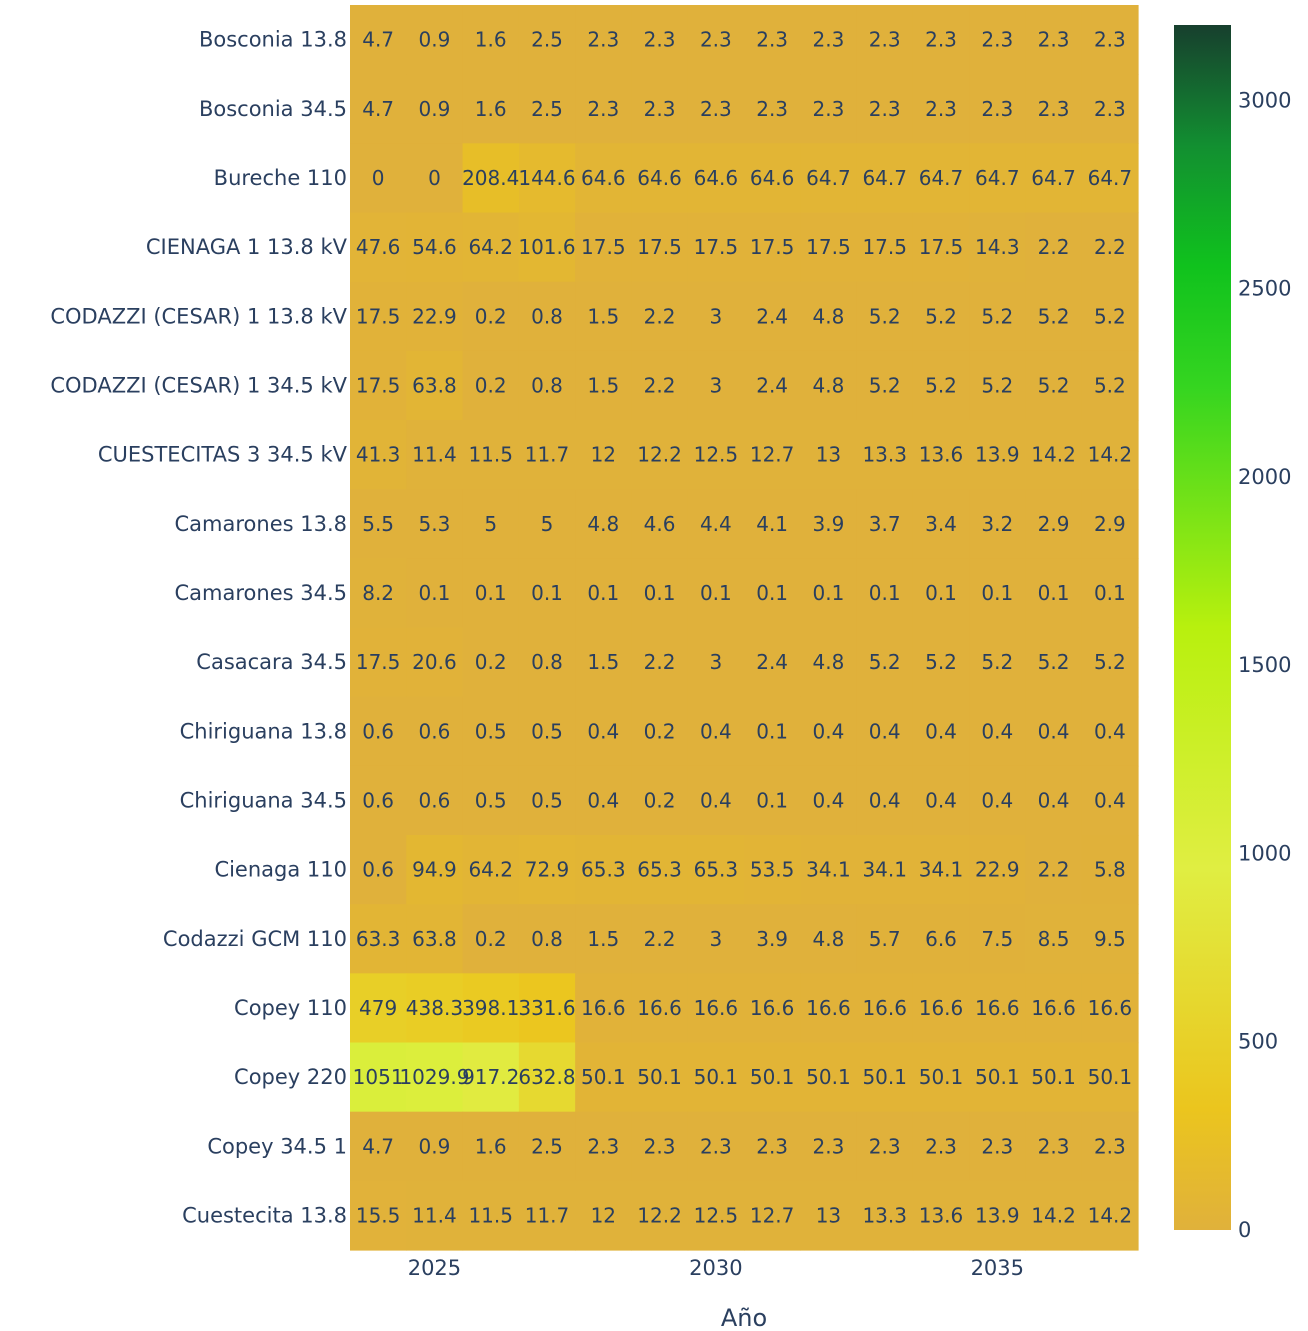 Image resolution: width=1308 pixels, height=1331 pixels. I want to click on cell-label-cienaga-1-13-8-kv-2036: 2.2, so click(1054, 247).